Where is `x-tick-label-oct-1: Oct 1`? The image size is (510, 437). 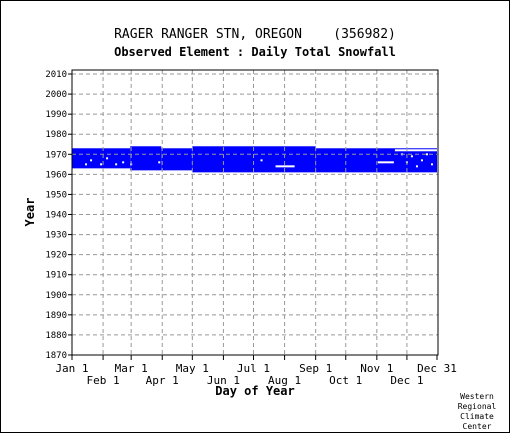
x-tick-label-oct-1: Oct 1 is located at coordinates (345, 380).